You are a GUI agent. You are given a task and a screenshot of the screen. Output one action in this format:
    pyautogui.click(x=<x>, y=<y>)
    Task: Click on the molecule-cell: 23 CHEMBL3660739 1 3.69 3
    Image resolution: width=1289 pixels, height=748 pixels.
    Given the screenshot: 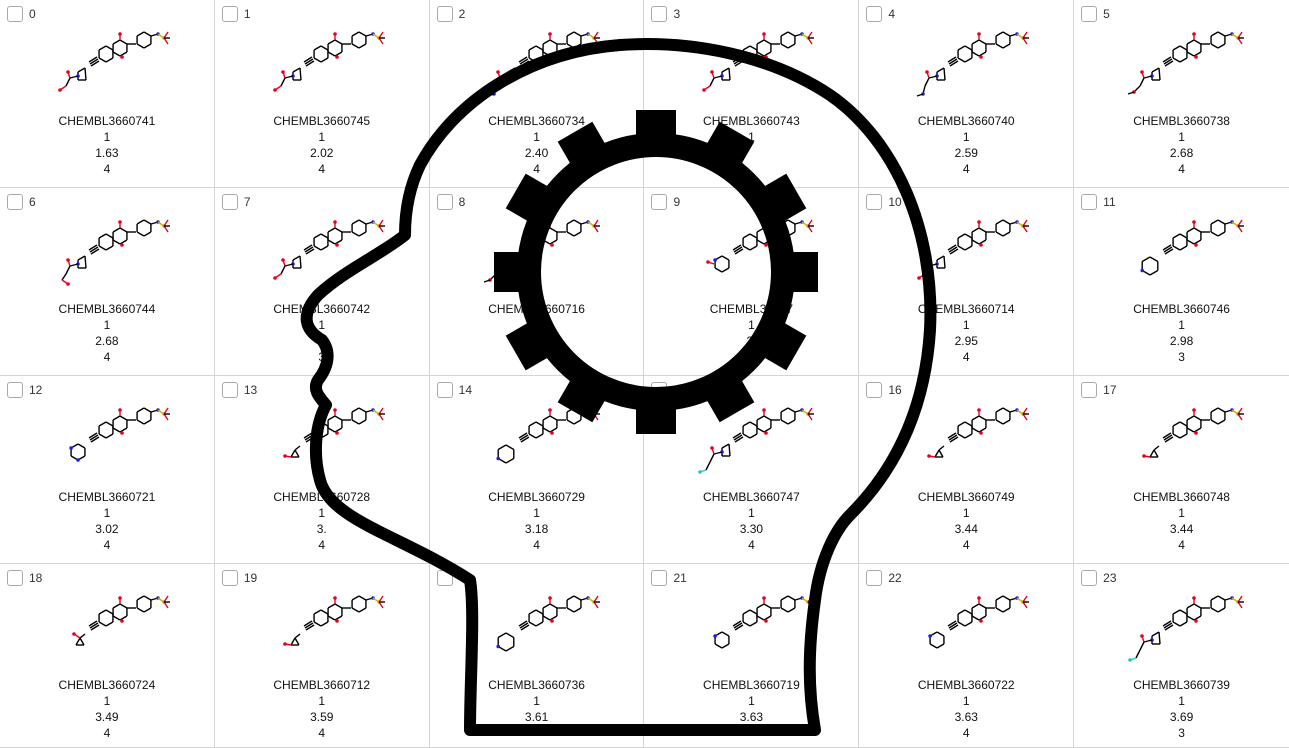 What is the action you would take?
    pyautogui.click(x=1181, y=656)
    